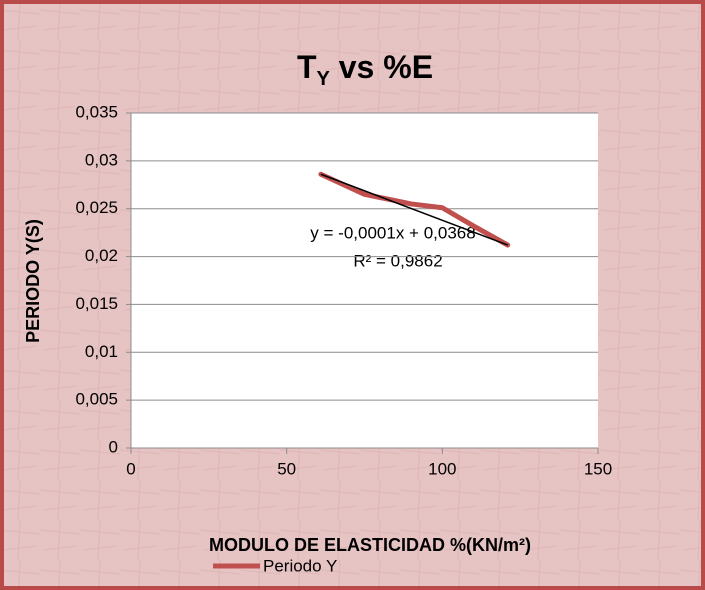 This screenshot has width=705, height=590. Describe the element at coordinates (96, 399) in the screenshot. I see `y-tick-label: 0,005` at that location.